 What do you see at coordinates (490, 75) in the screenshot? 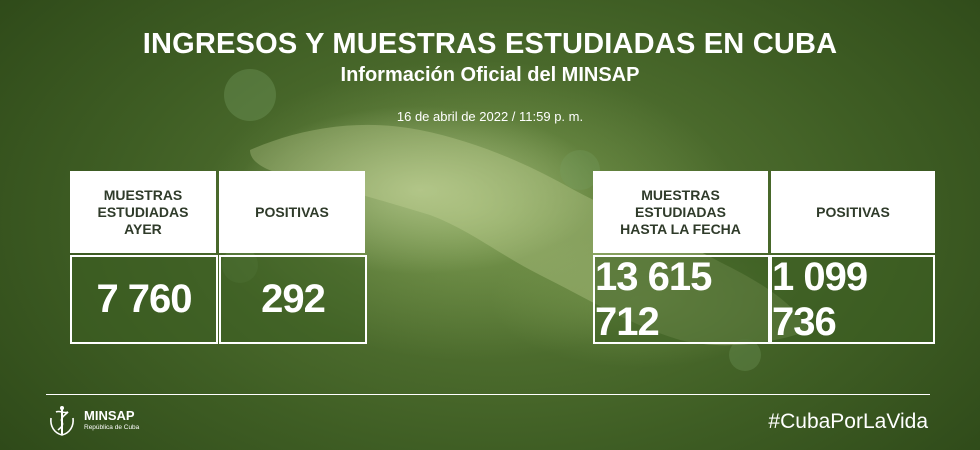
I see `page-subtitle: Información Oficial del MINSAP` at bounding box center [490, 75].